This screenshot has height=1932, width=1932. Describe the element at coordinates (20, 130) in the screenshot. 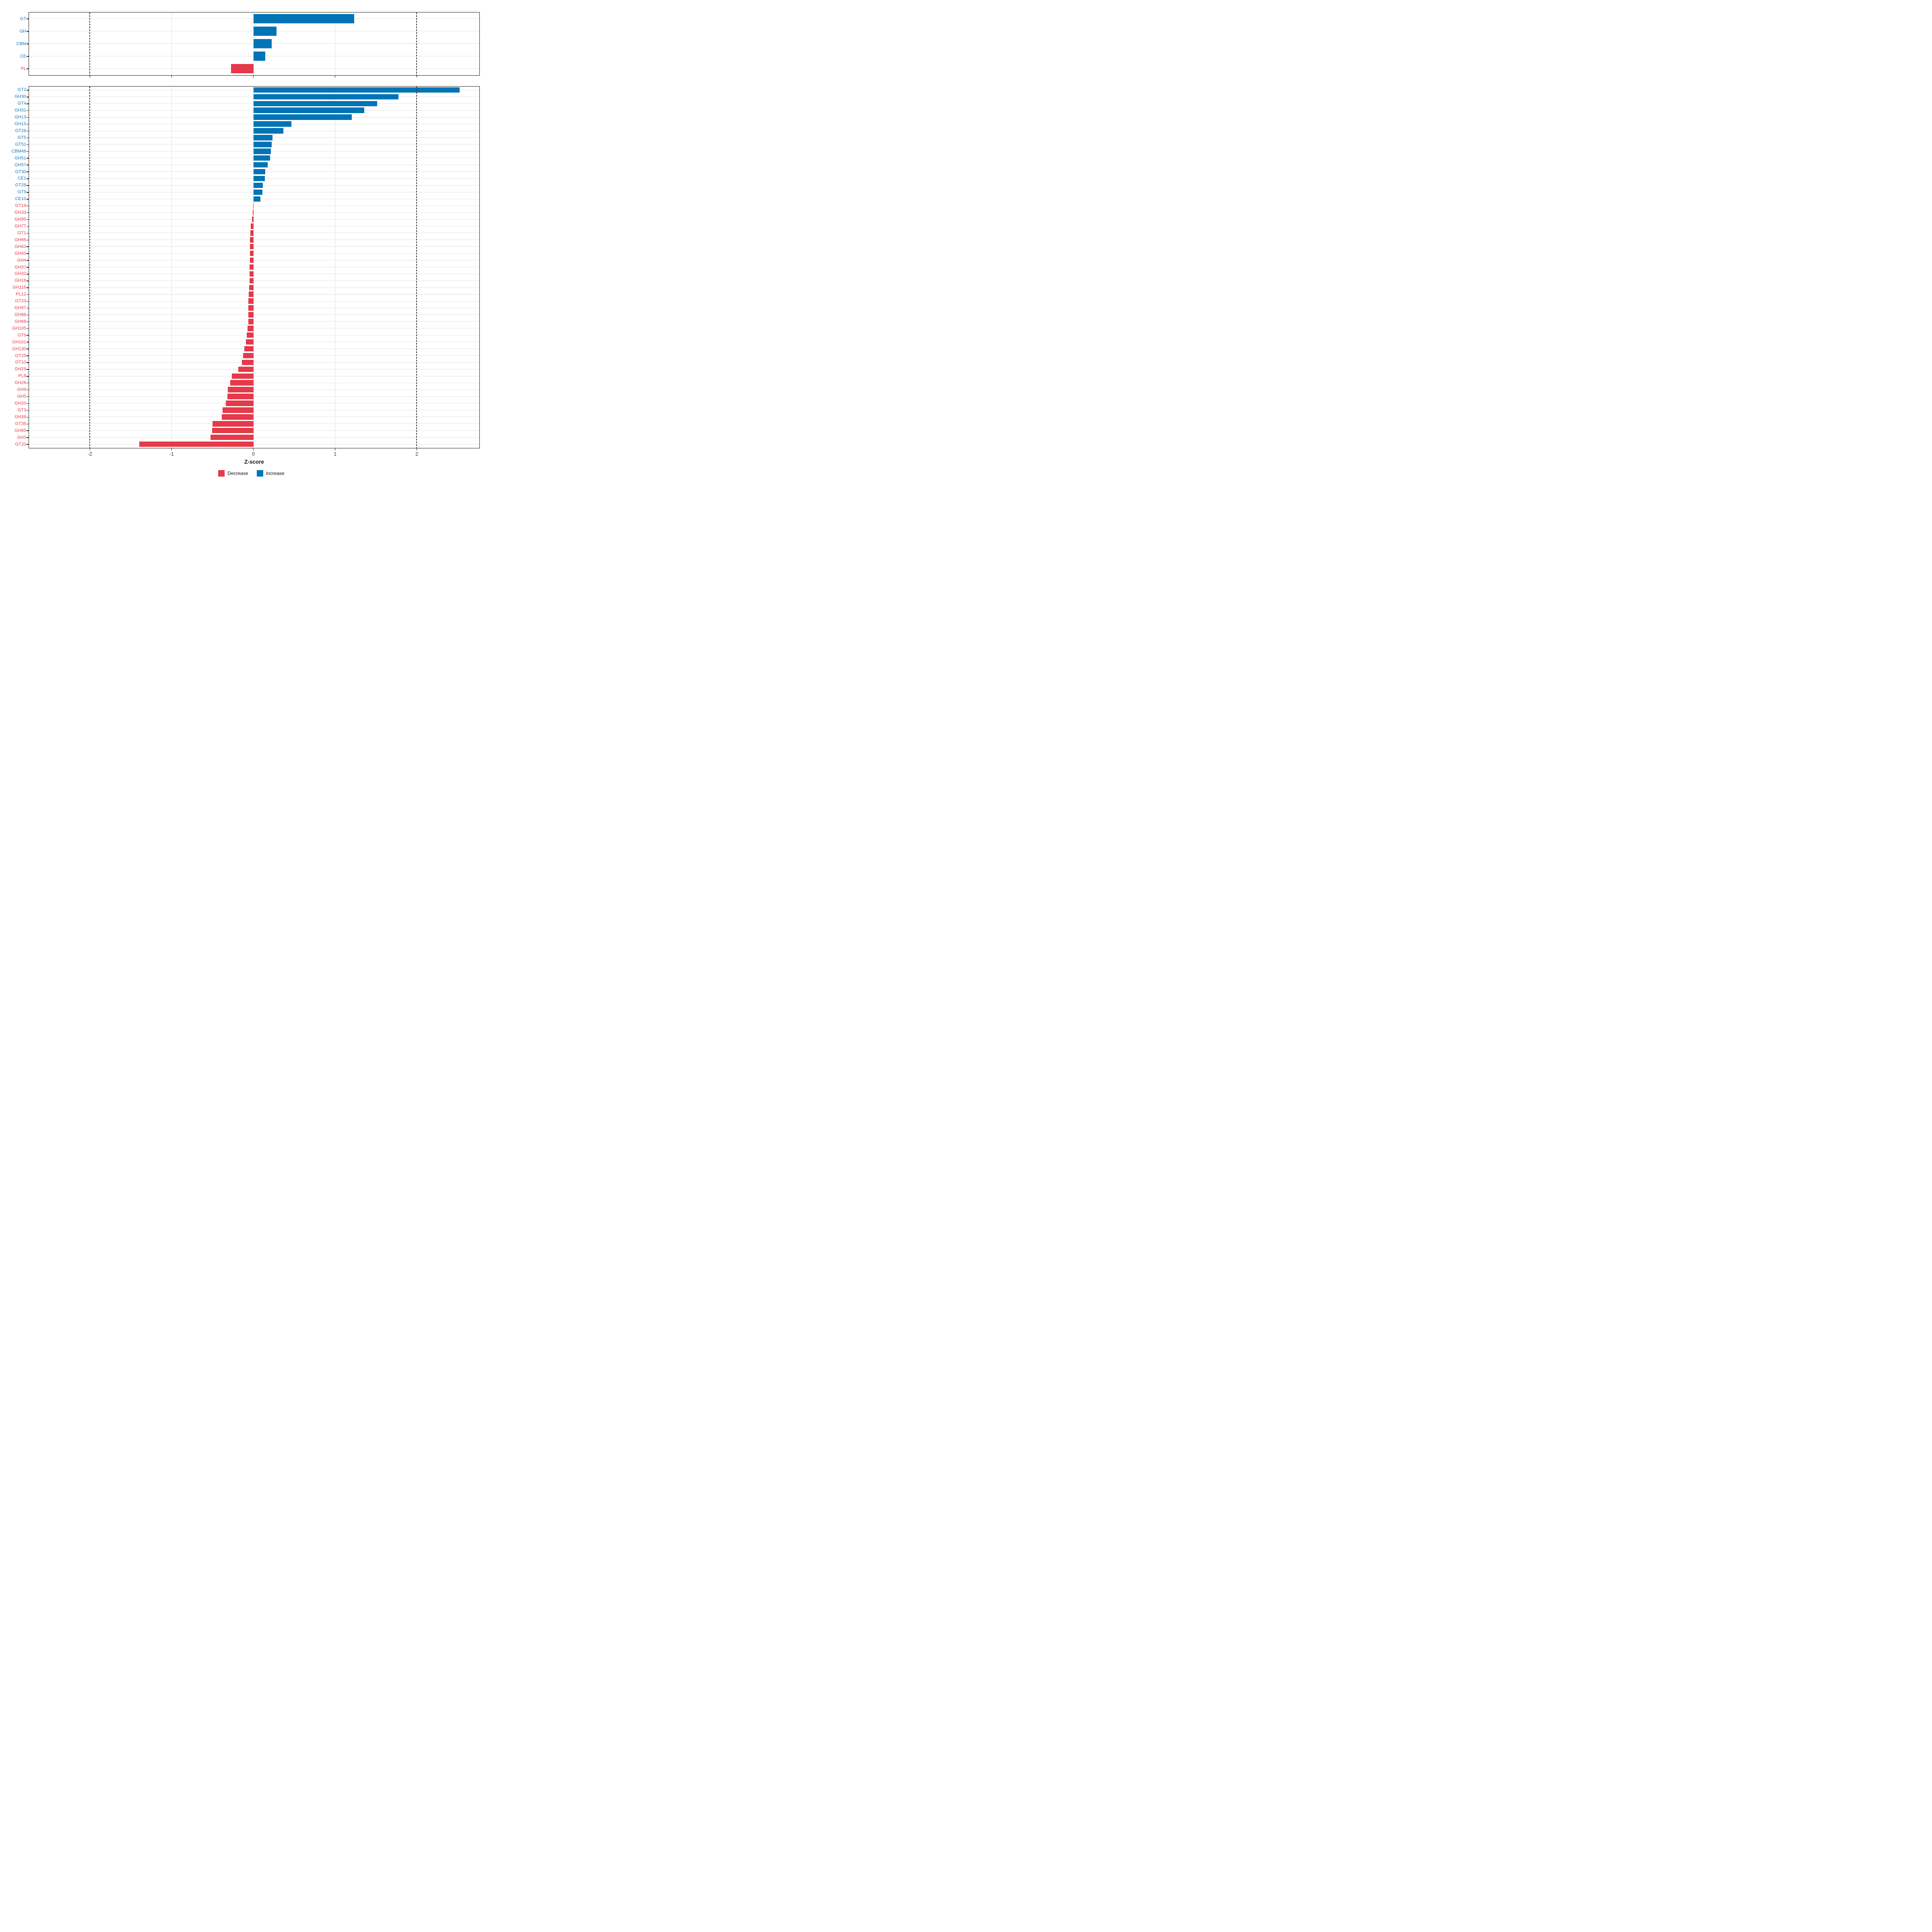

I see `category-label-GT26: GT26` at that location.